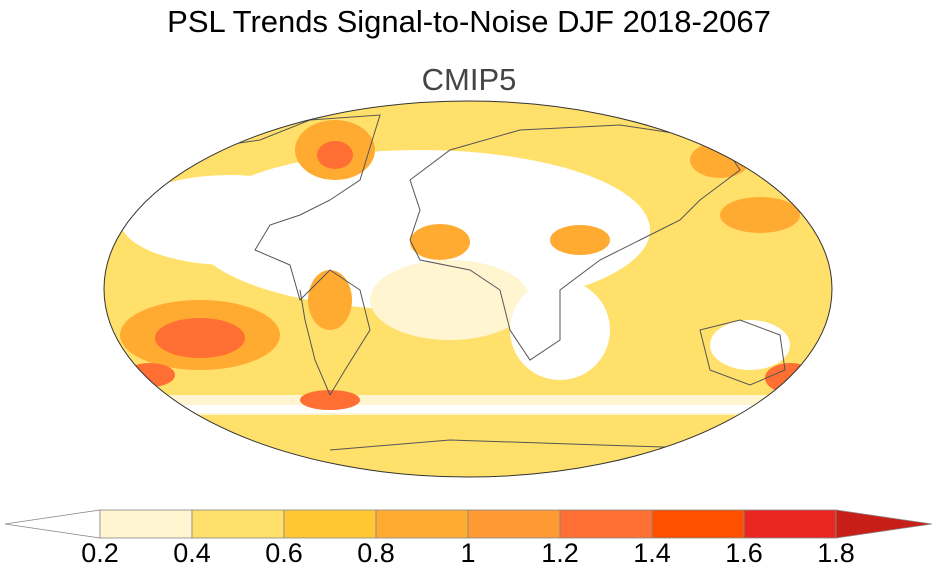 The image size is (938, 576). Describe the element at coordinates (100, 553) in the screenshot. I see `colorbar-tick-label: 0.2` at that location.